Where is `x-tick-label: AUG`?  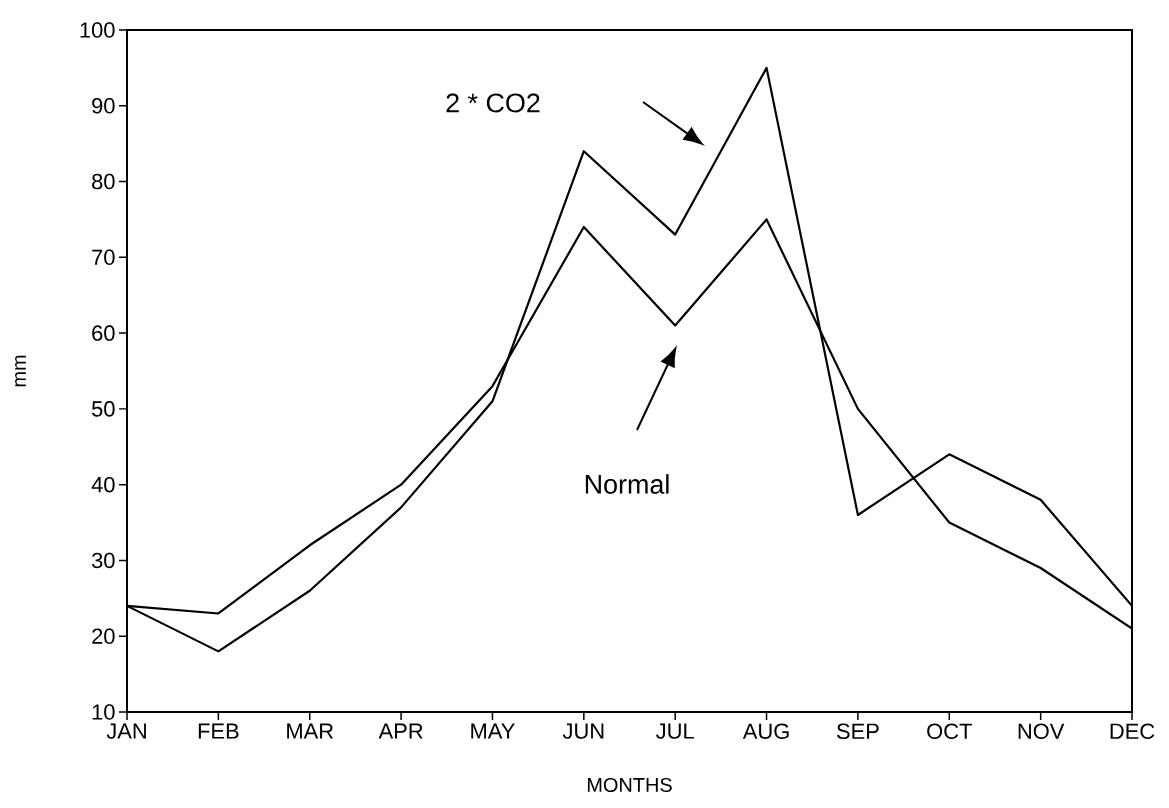
x-tick-label: AUG is located at coordinates (765, 731).